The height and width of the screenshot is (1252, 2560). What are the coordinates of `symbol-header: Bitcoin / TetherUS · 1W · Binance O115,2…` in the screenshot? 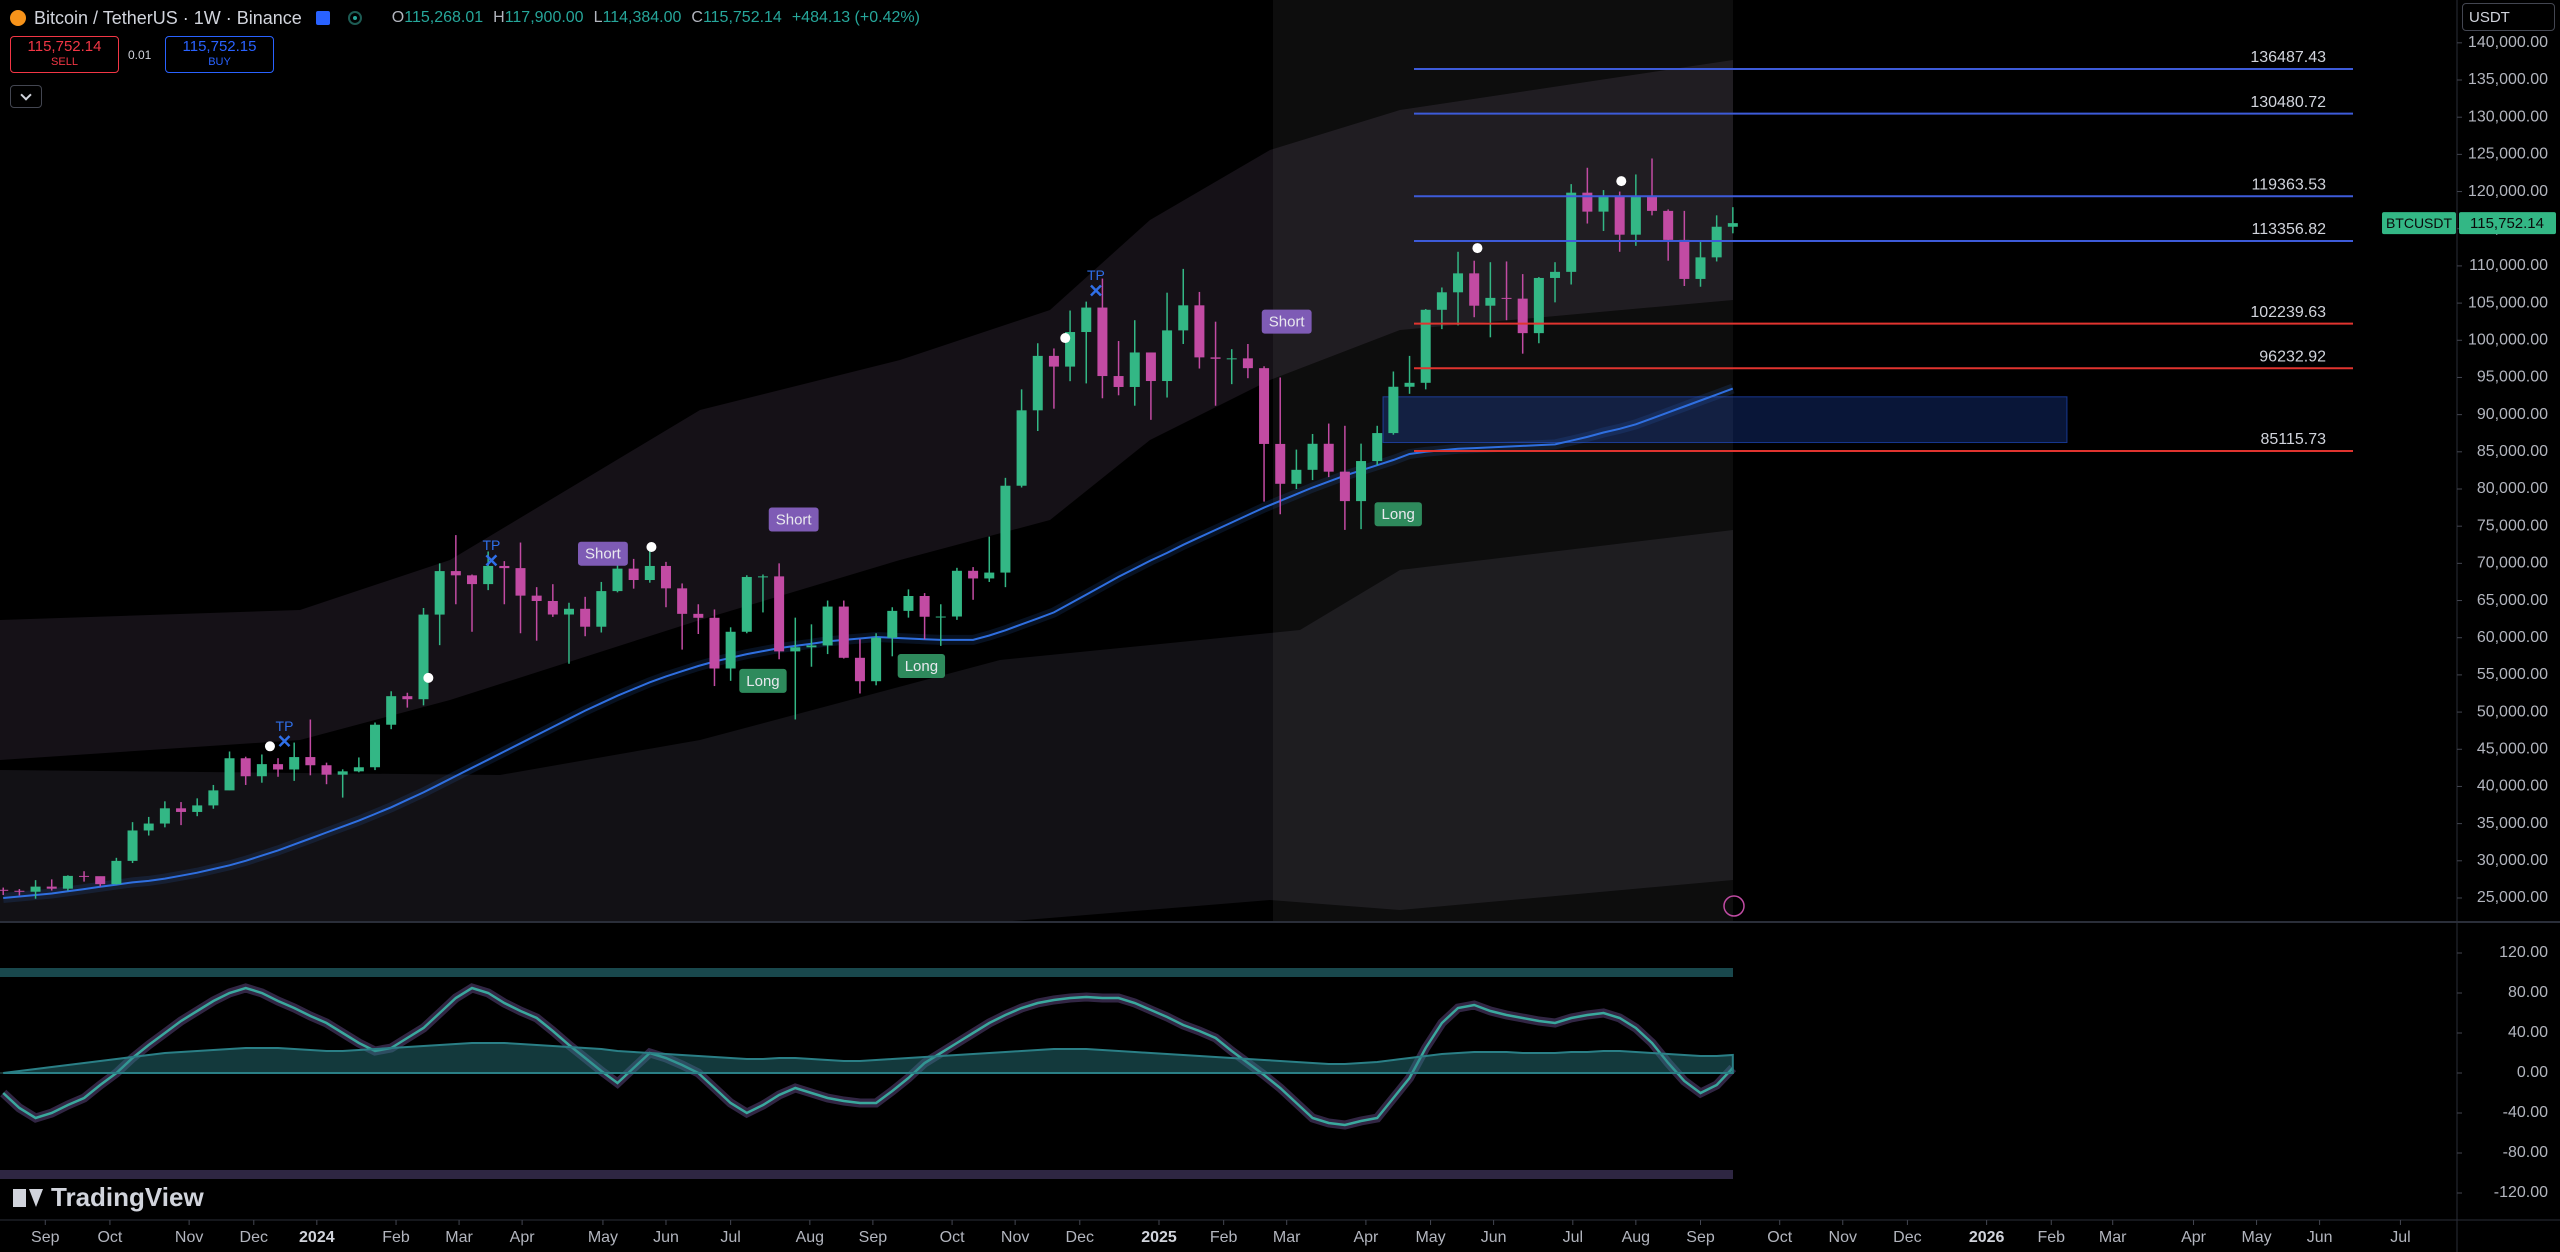 It's located at (465, 18).